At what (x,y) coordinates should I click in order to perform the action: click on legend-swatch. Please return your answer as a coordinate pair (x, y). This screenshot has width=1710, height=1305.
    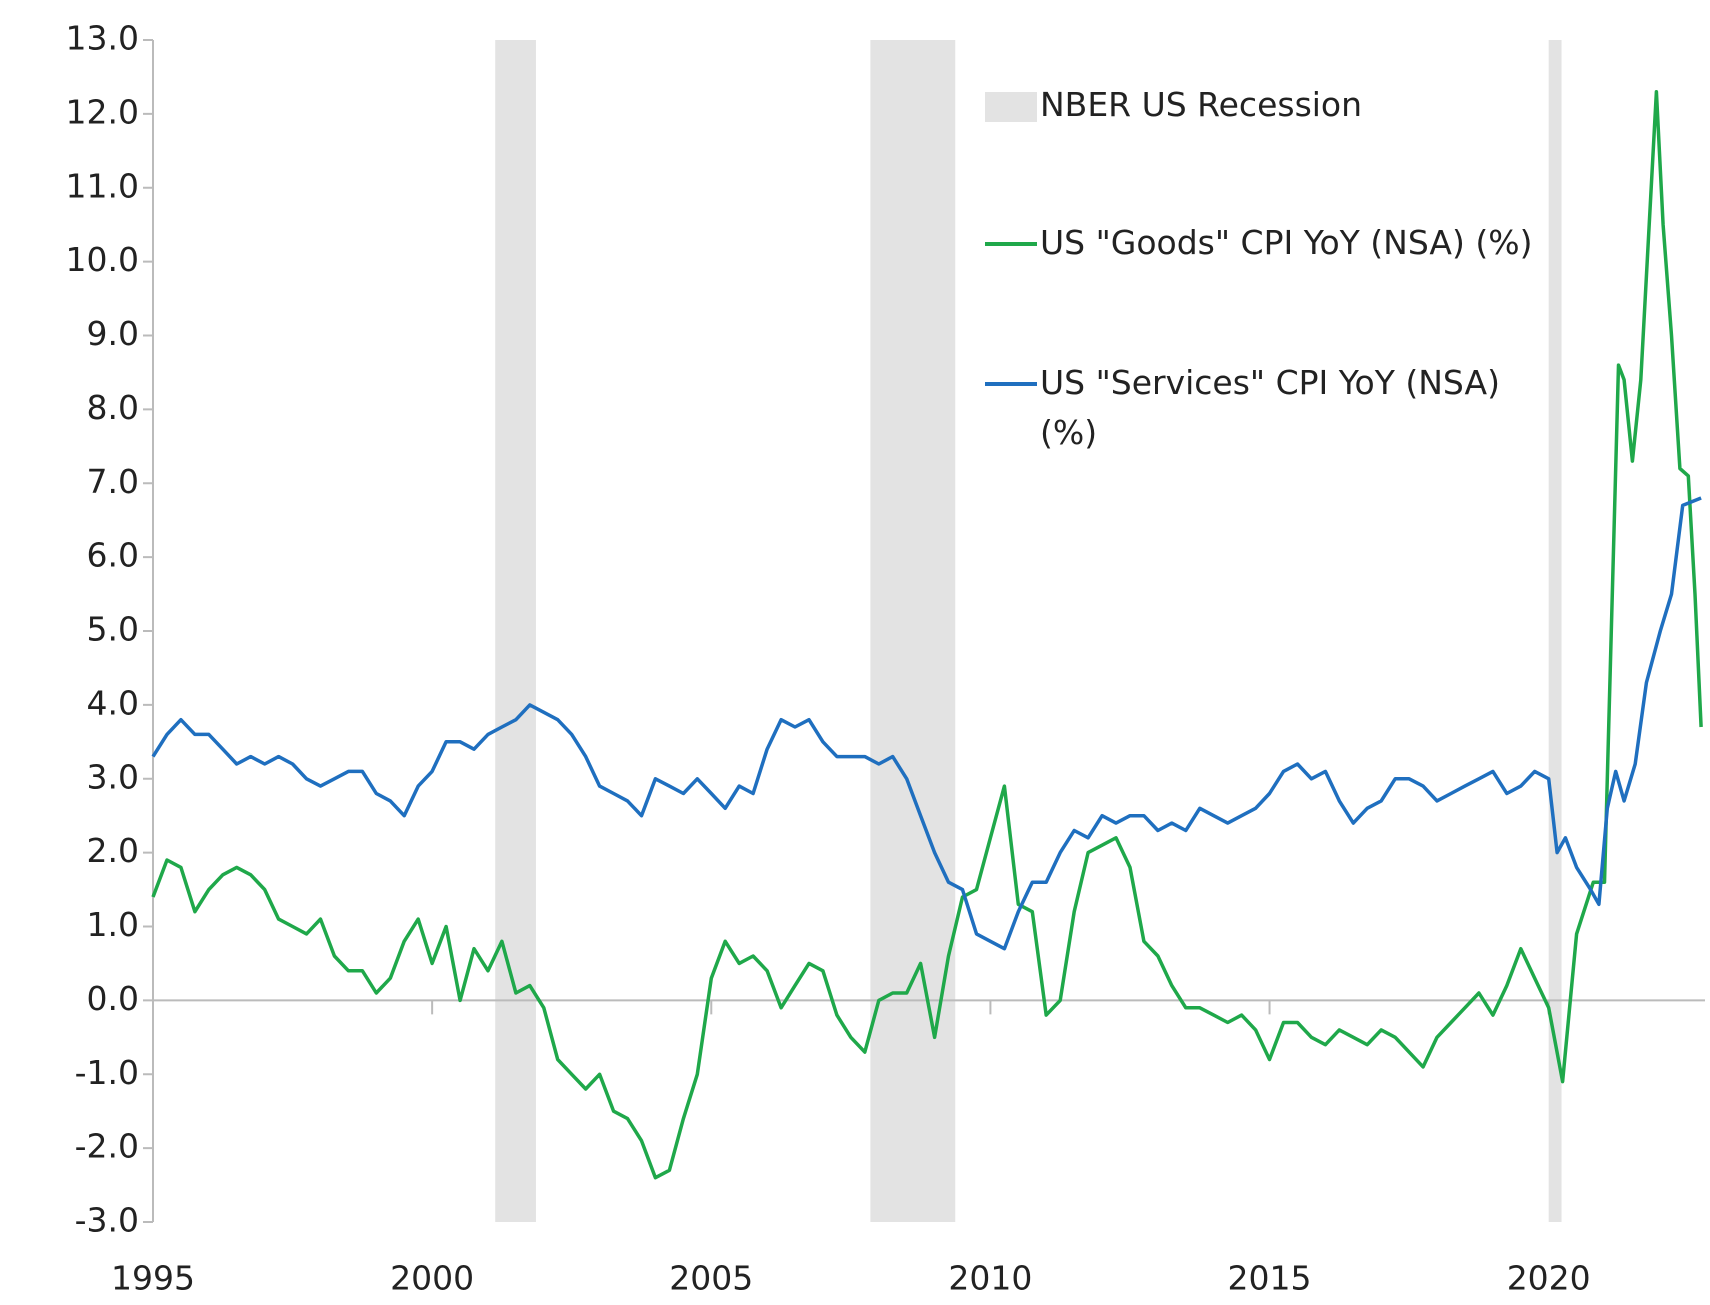
    Looking at the image, I should click on (1011, 107).